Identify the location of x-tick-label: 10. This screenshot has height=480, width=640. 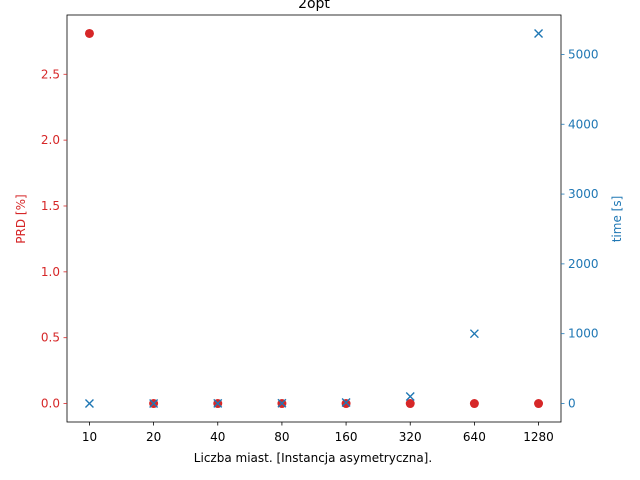
(89, 437).